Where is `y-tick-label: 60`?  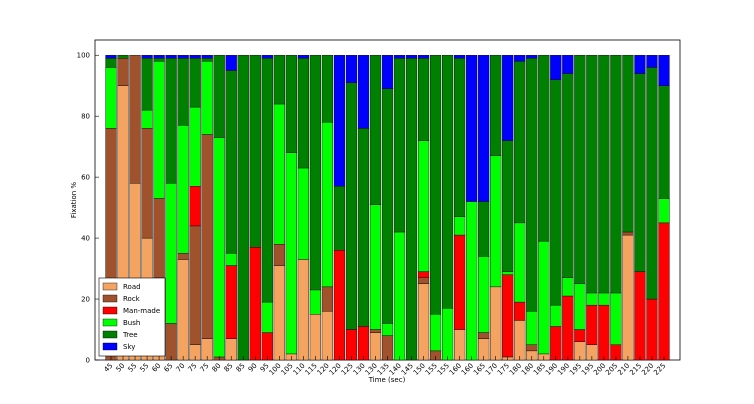 y-tick-label: 60 is located at coordinates (85, 178).